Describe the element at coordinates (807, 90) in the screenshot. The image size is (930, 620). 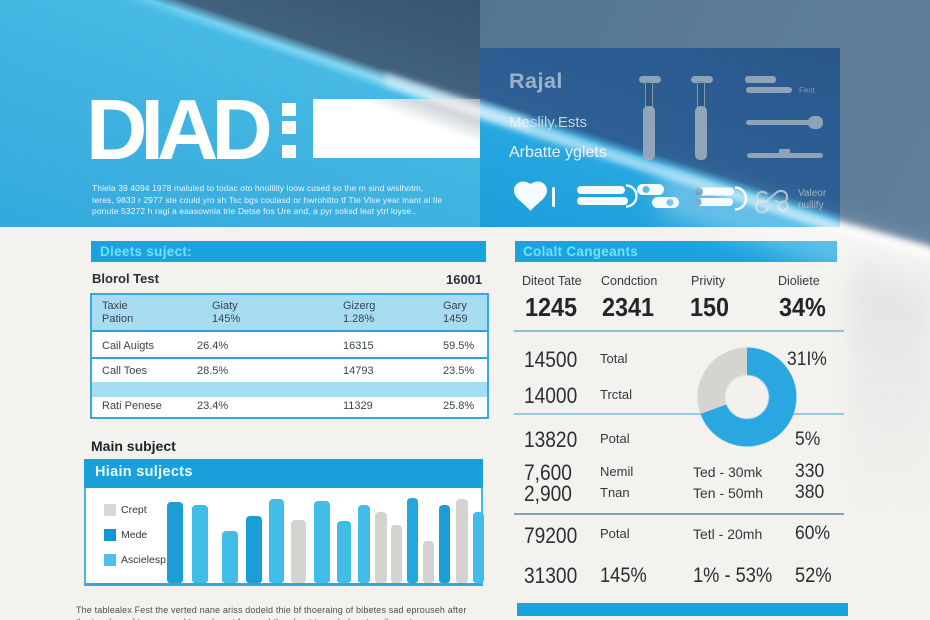
I see `svg-text: Fent` at that location.